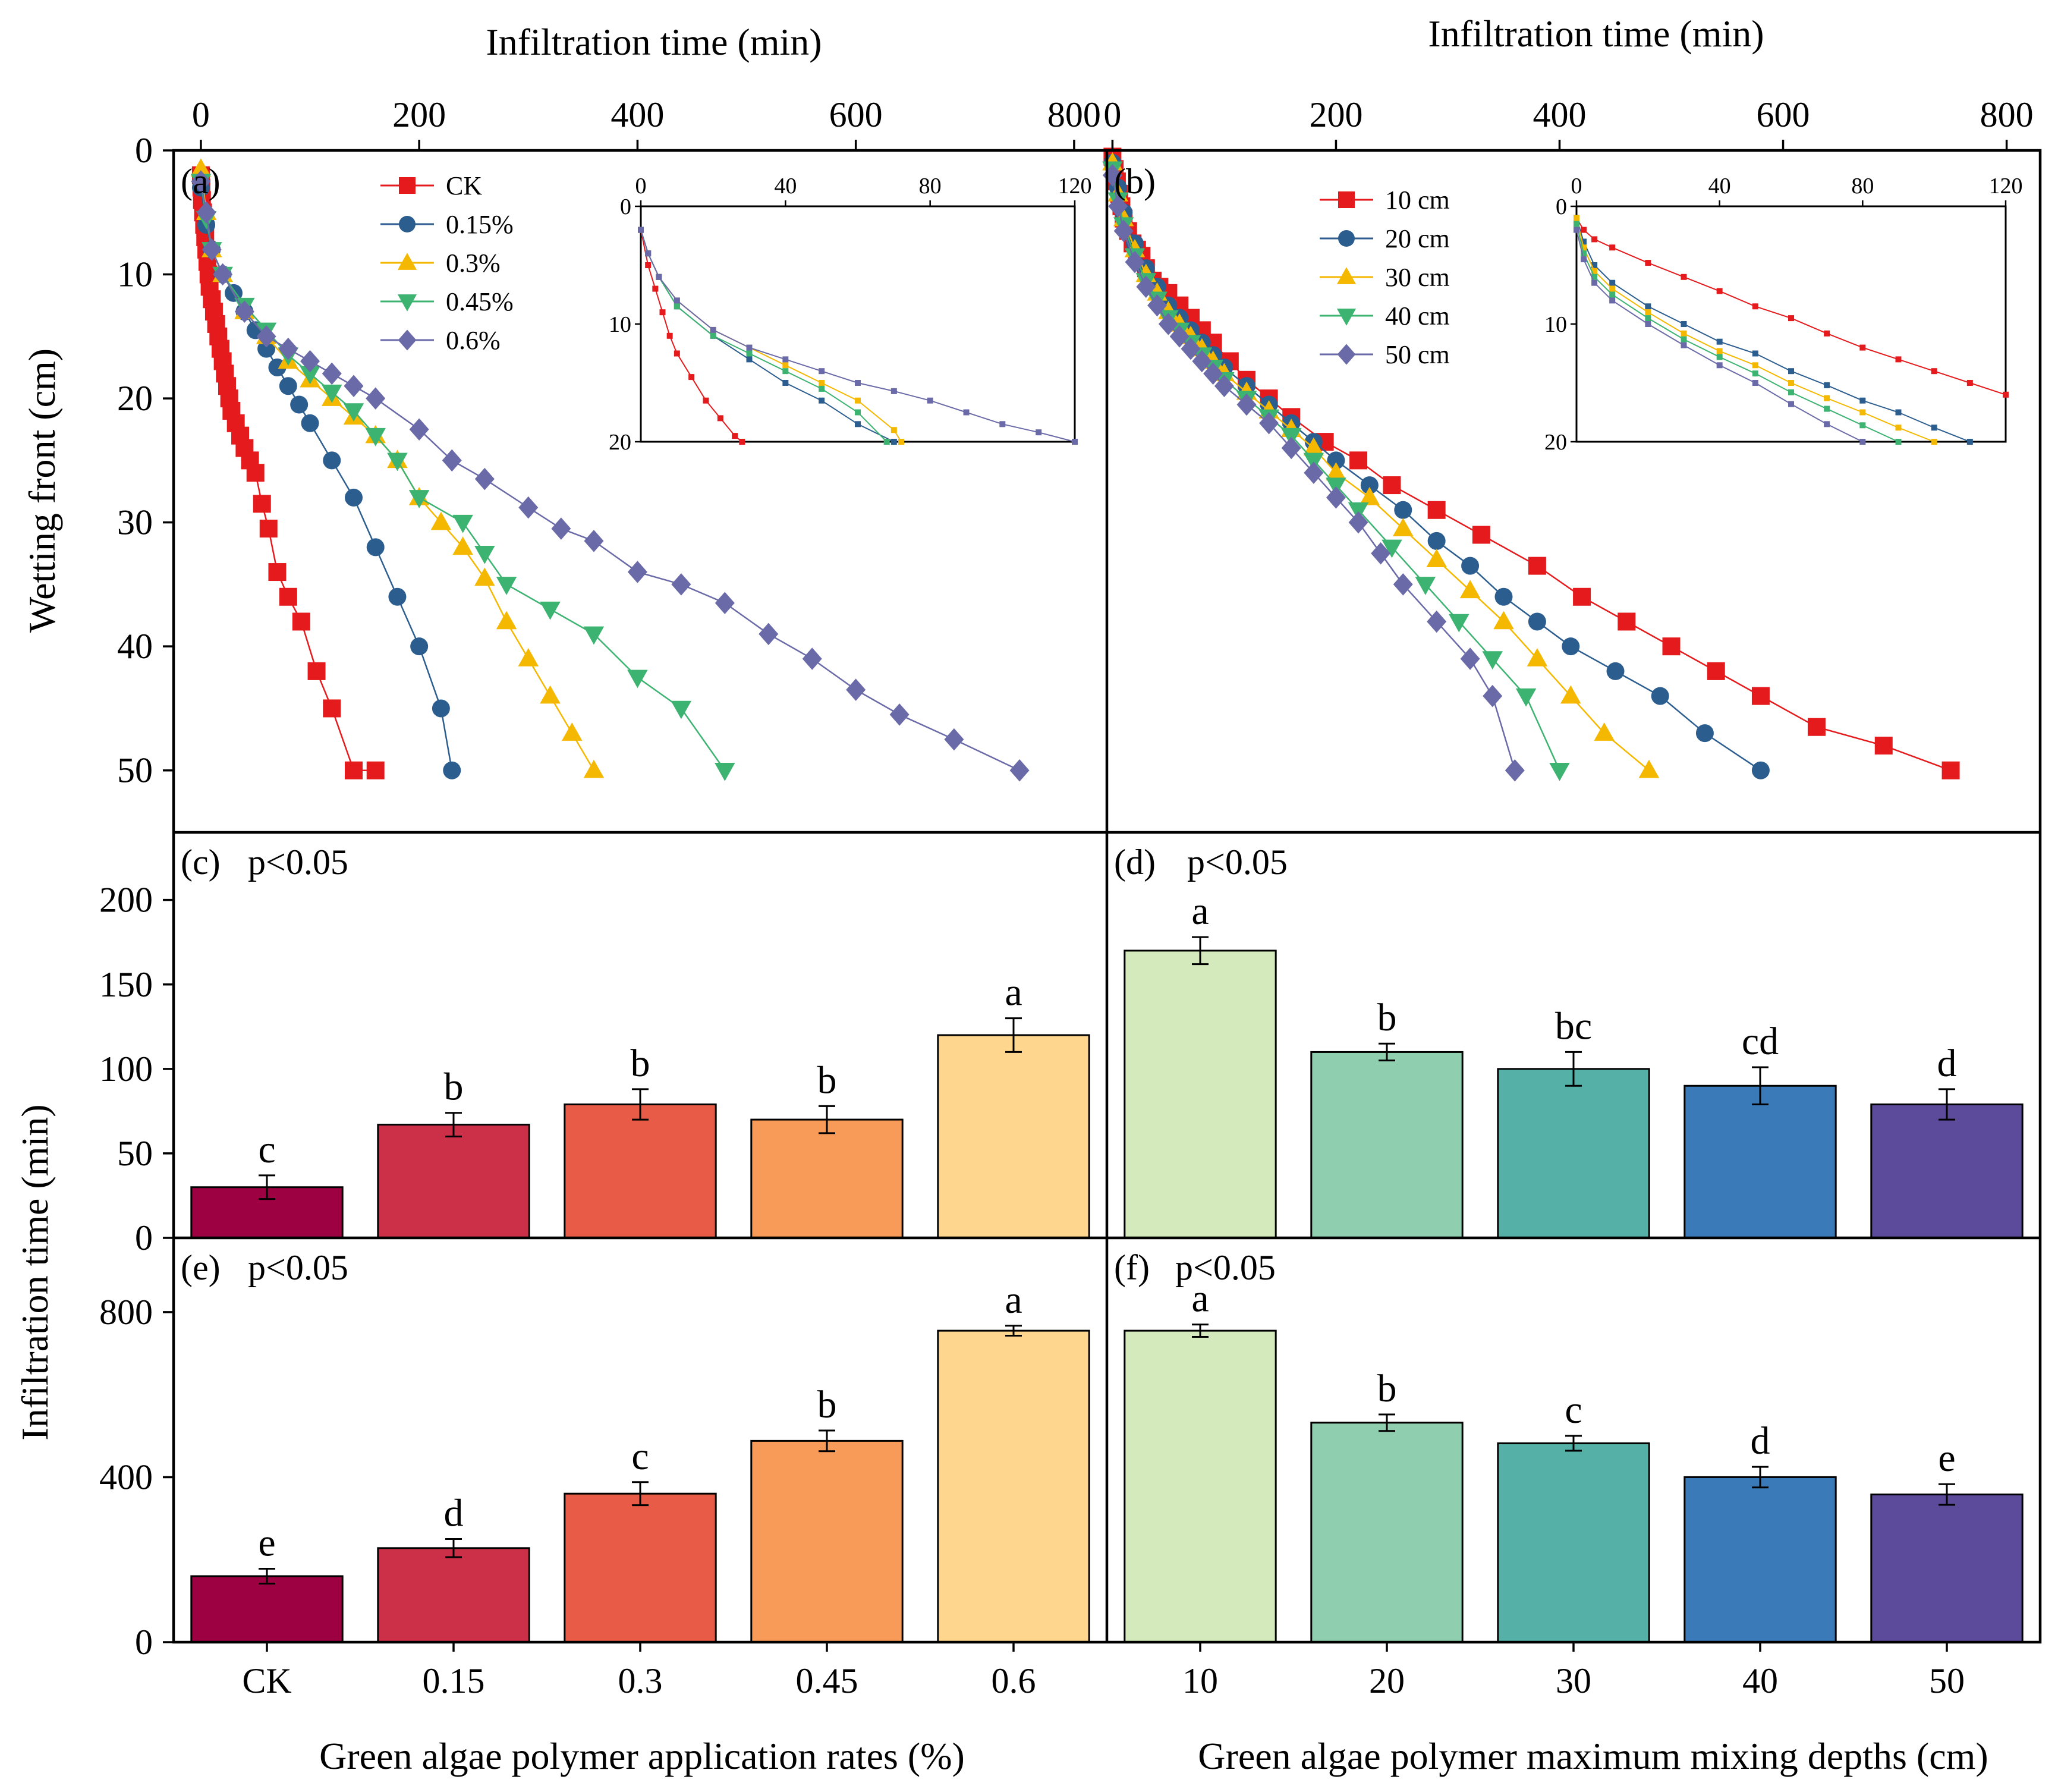 This screenshot has width=2058, height=1792. What do you see at coordinates (640, 1171) in the screenshot?
I see `bar-0.3` at bounding box center [640, 1171].